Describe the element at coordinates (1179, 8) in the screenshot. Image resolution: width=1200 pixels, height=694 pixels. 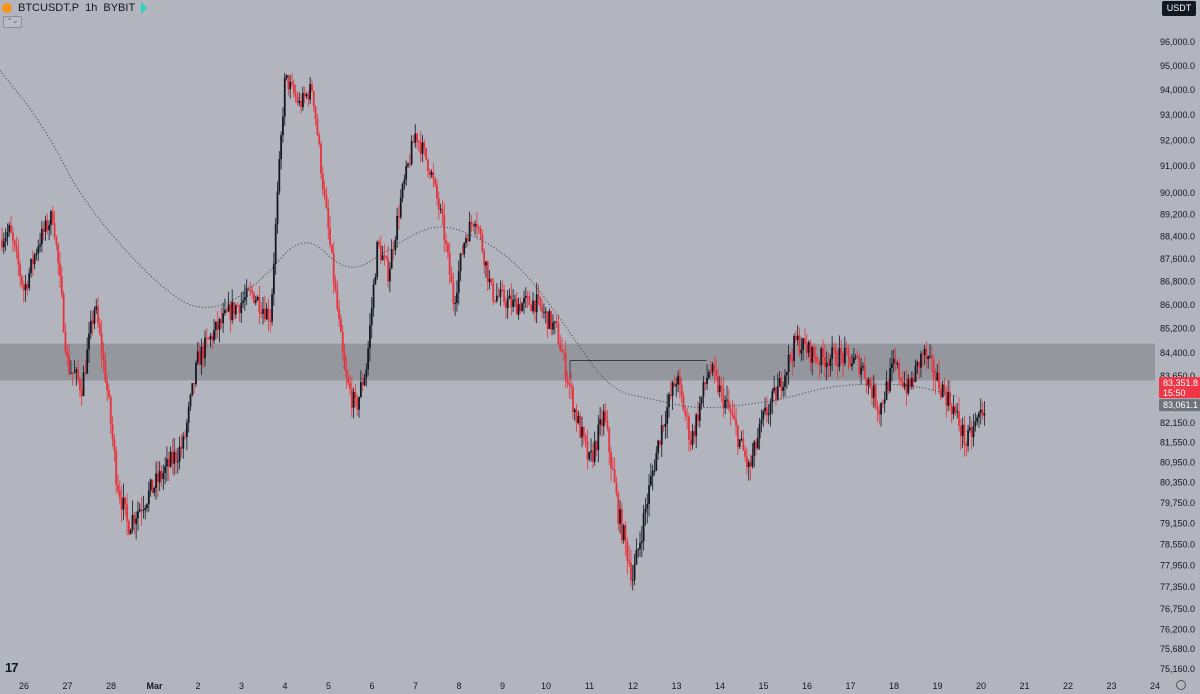
I see `currency-badge: USDT` at that location.